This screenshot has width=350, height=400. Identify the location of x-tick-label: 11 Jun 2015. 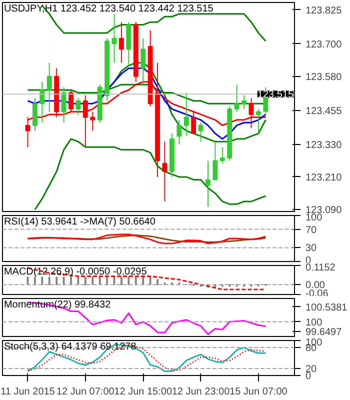
(28, 392).